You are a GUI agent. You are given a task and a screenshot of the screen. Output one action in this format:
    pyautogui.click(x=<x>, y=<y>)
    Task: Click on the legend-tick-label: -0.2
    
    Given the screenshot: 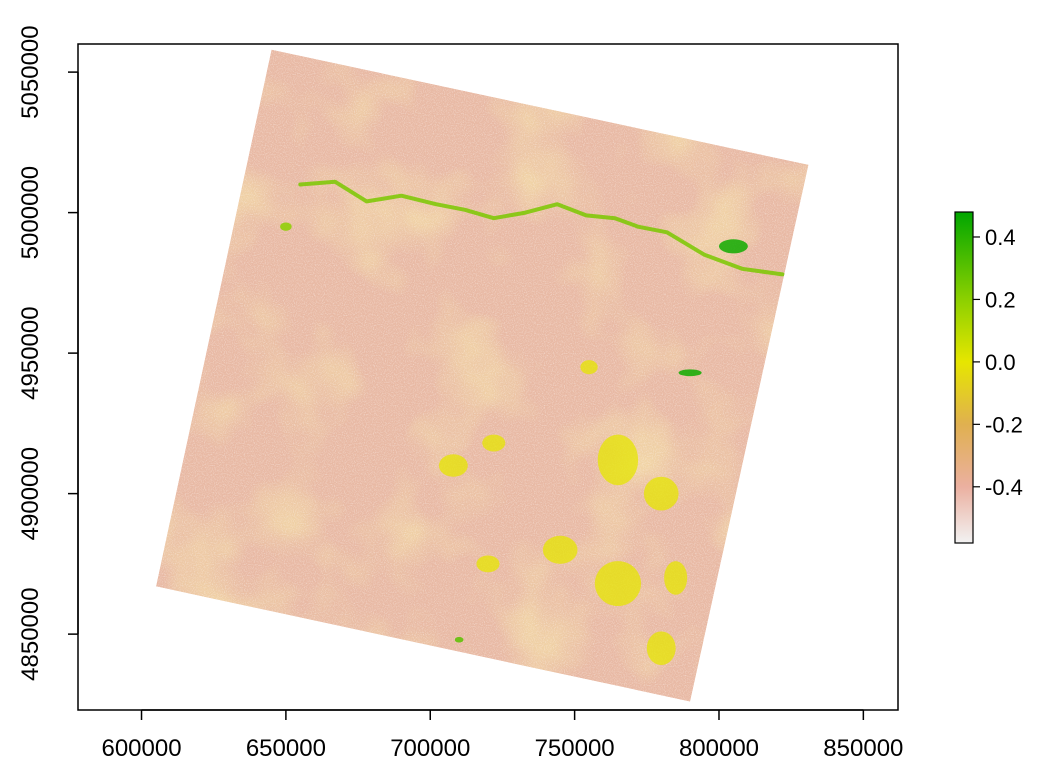 What is the action you would take?
    pyautogui.click(x=1004, y=424)
    